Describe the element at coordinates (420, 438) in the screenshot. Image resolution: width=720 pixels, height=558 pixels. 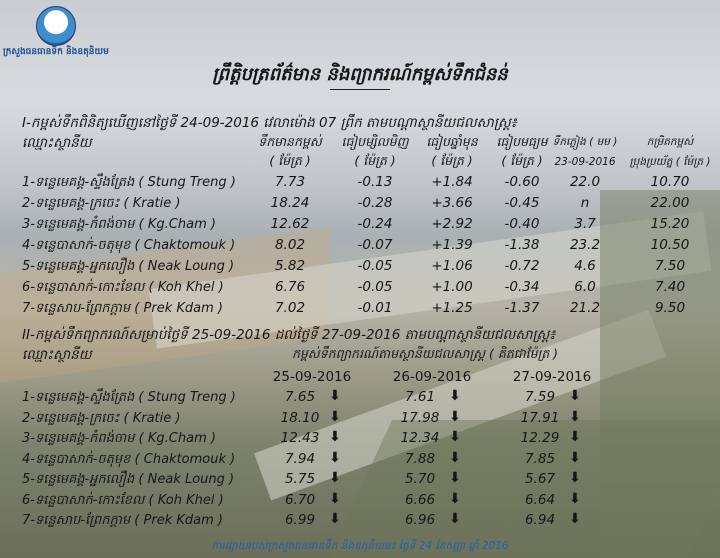
I see `forecast-value: 12.34` at that location.